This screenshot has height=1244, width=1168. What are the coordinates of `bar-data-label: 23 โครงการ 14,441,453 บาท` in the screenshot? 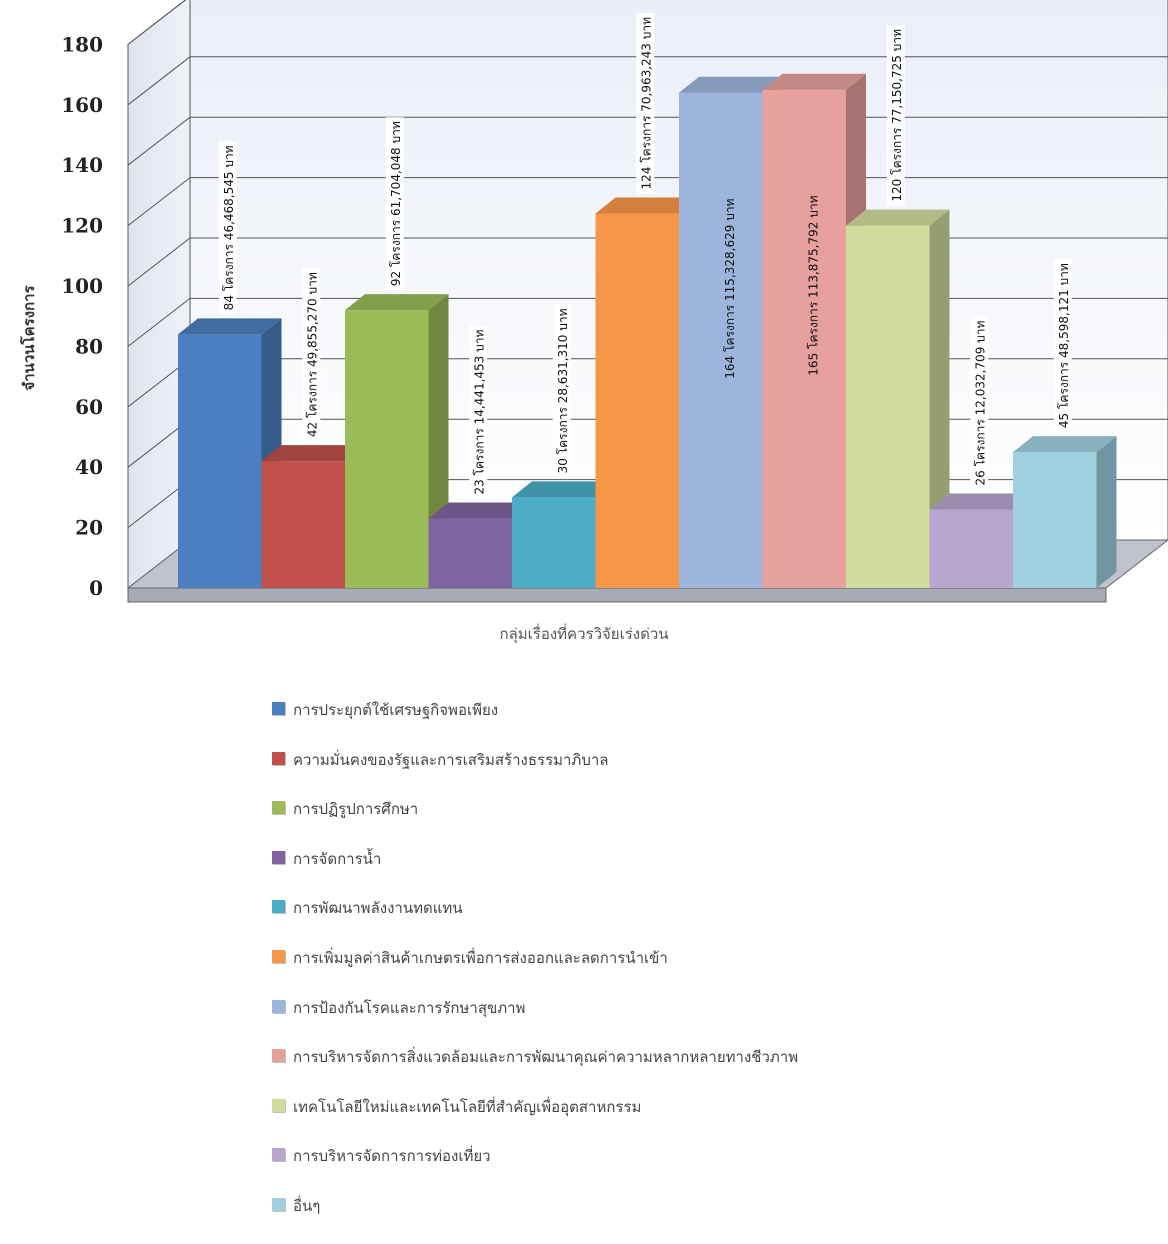 It's located at (478, 412).